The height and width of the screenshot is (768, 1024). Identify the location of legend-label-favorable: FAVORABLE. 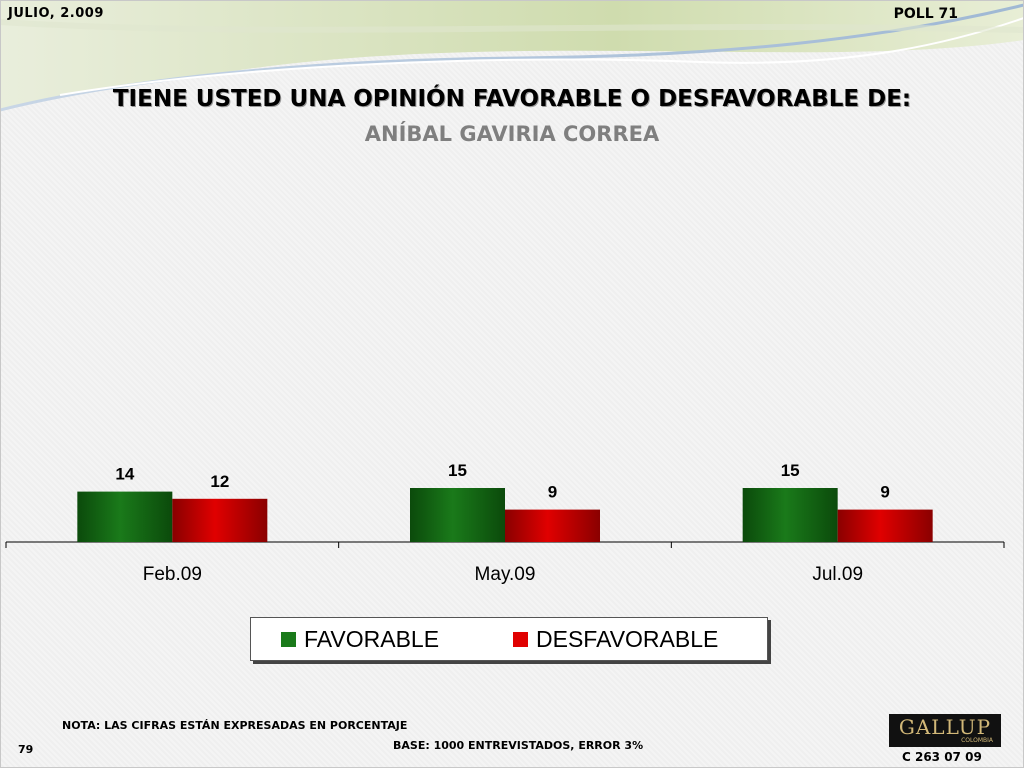
(372, 639).